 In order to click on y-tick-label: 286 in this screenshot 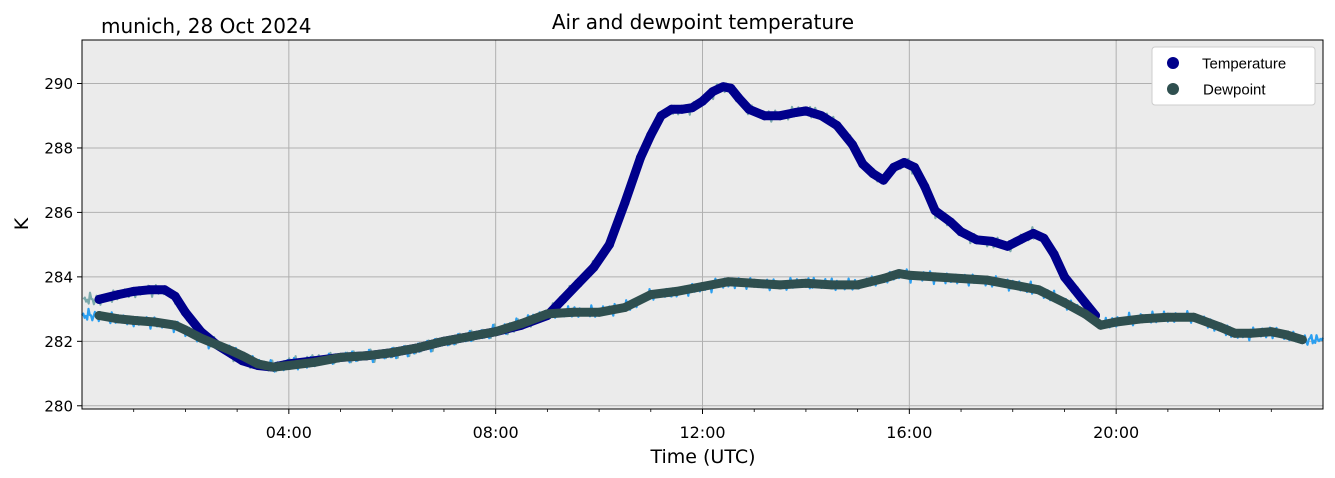, I will do `click(58, 213)`.